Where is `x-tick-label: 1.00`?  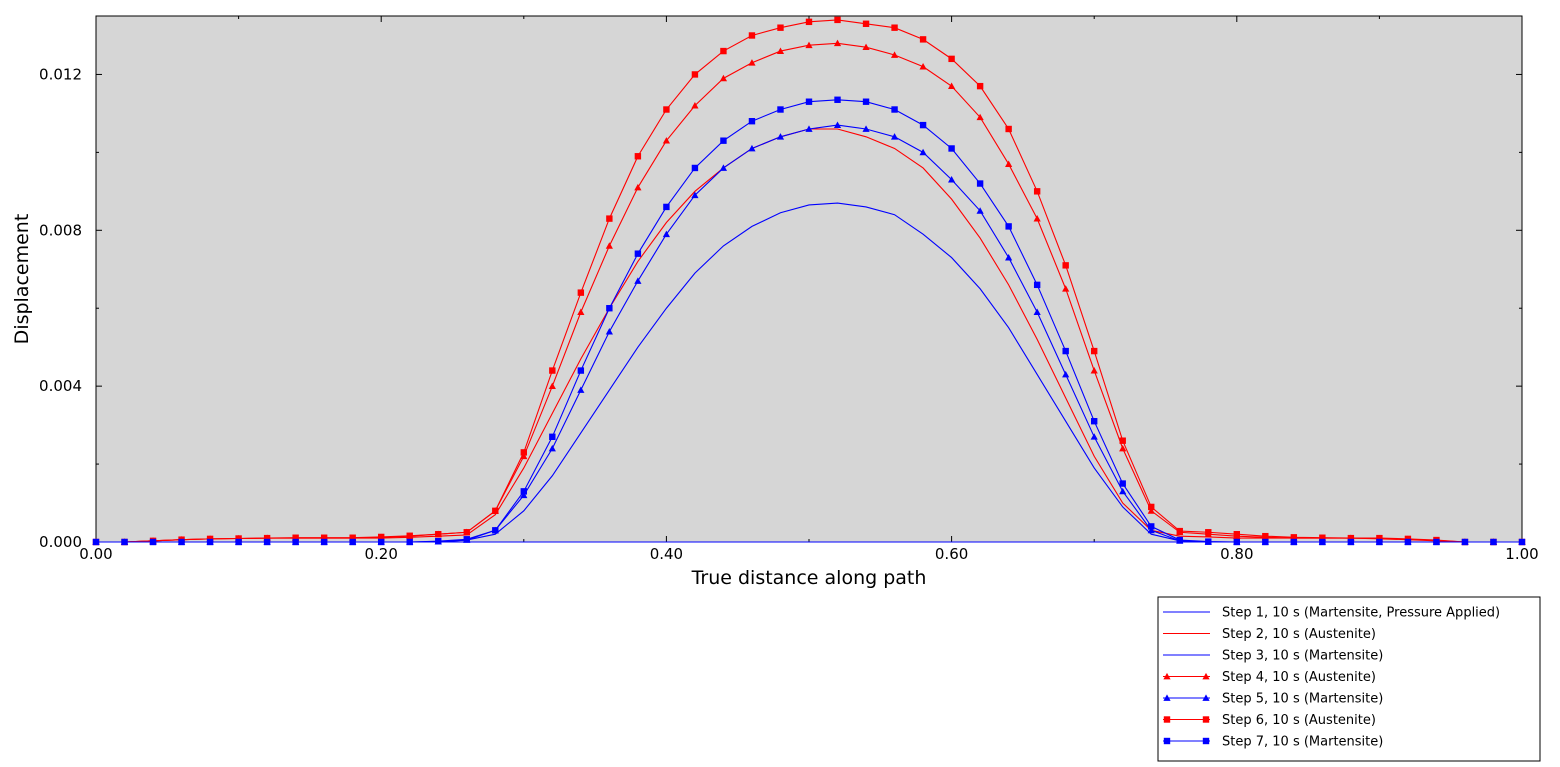 x-tick-label: 1.00 is located at coordinates (1521, 554).